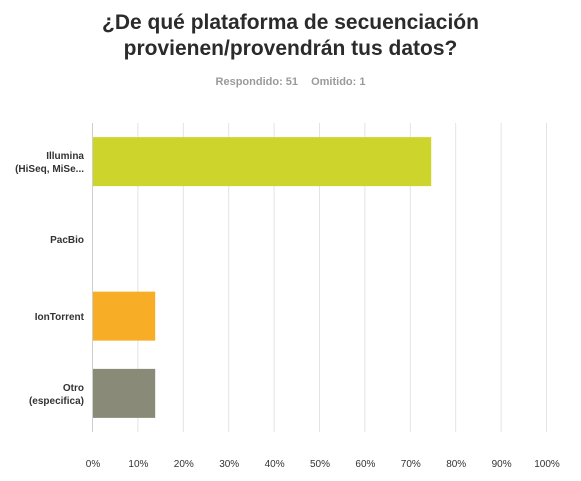 The width and height of the screenshot is (581, 481). I want to click on category-label-line: PacBio, so click(67, 240).